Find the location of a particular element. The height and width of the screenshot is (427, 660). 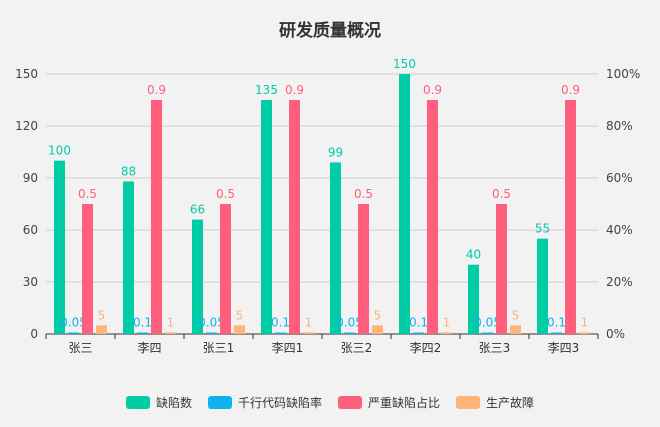

legend-item: 严重缺陷占比 is located at coordinates (389, 402).